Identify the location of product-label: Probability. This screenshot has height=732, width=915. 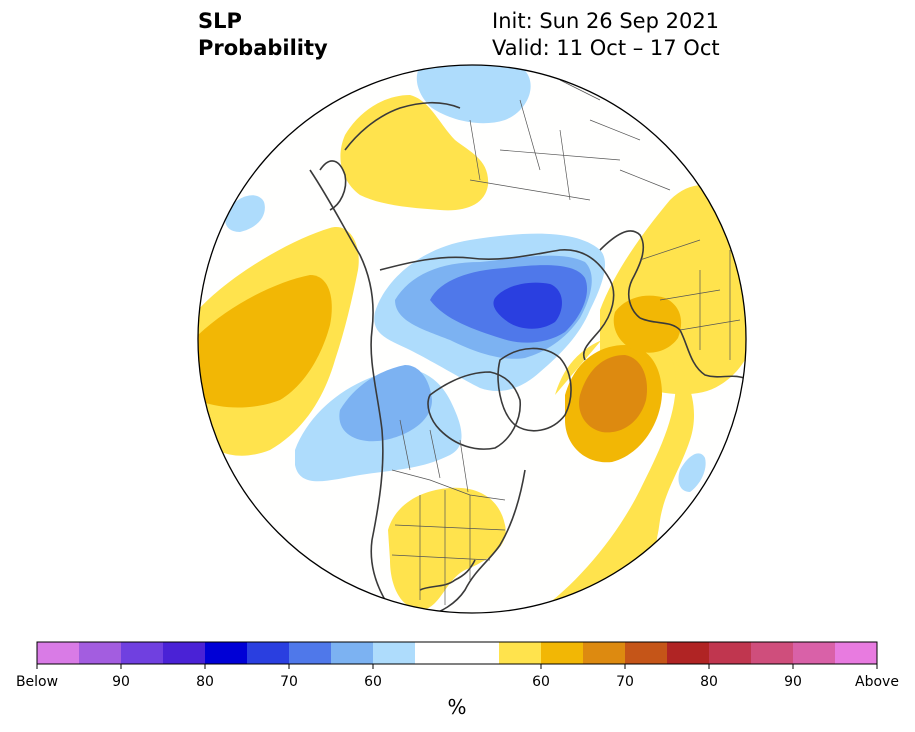
(263, 48).